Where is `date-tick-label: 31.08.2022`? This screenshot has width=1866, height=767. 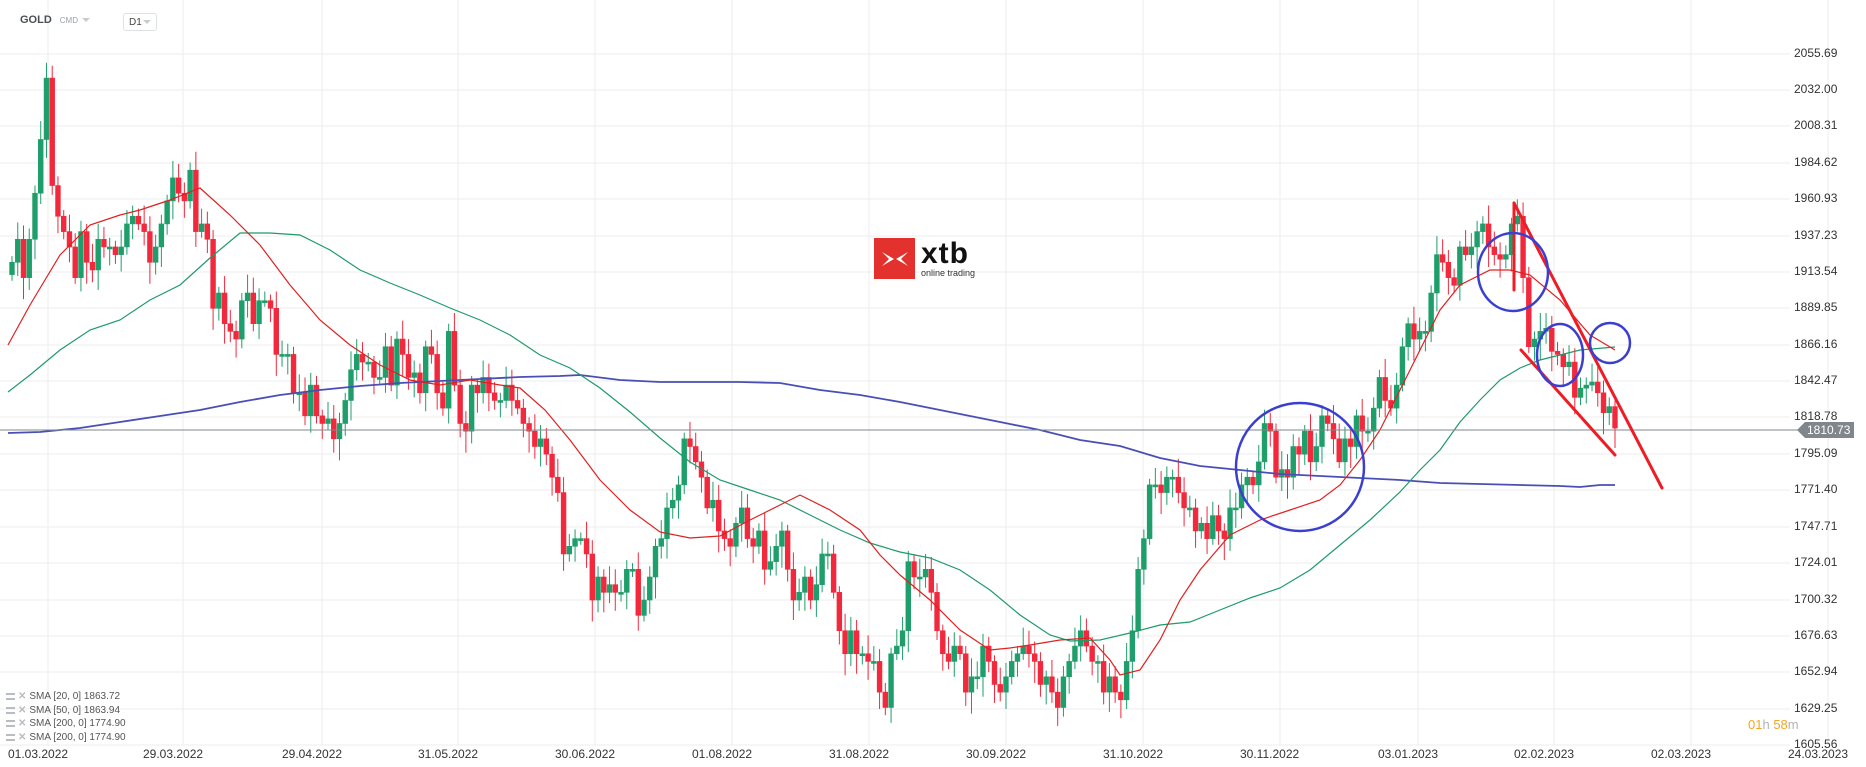
date-tick-label: 31.08.2022 is located at coordinates (859, 754).